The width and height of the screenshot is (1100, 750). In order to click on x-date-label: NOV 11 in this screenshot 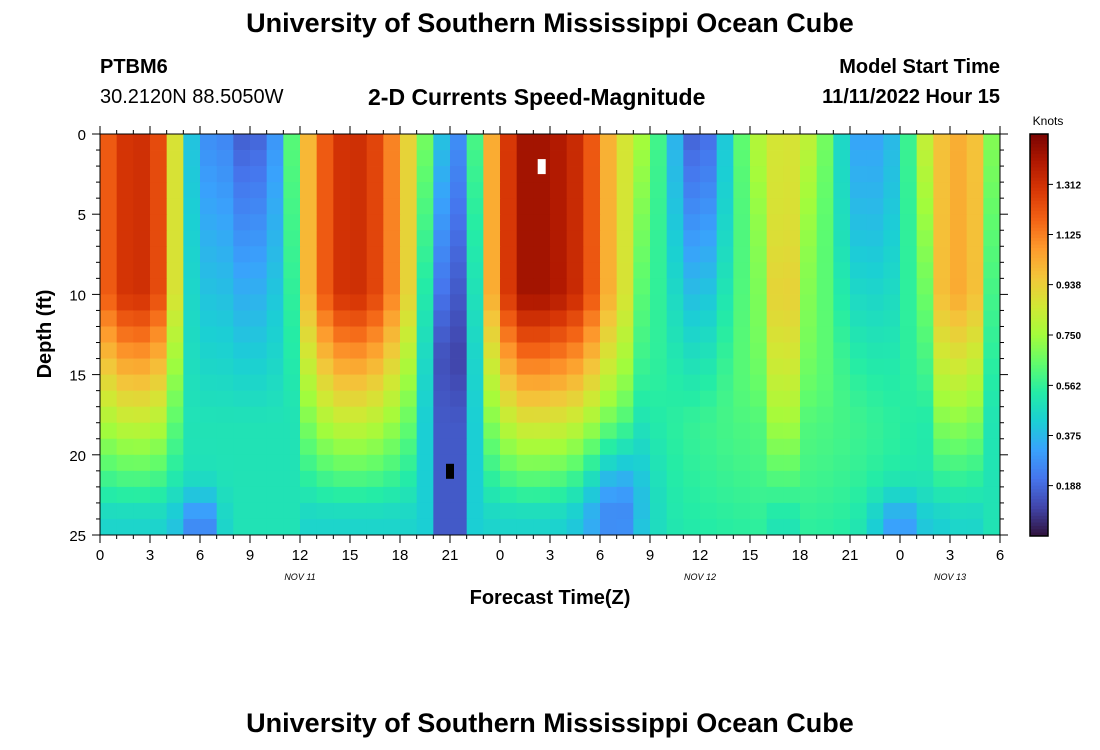, I will do `click(299, 577)`.